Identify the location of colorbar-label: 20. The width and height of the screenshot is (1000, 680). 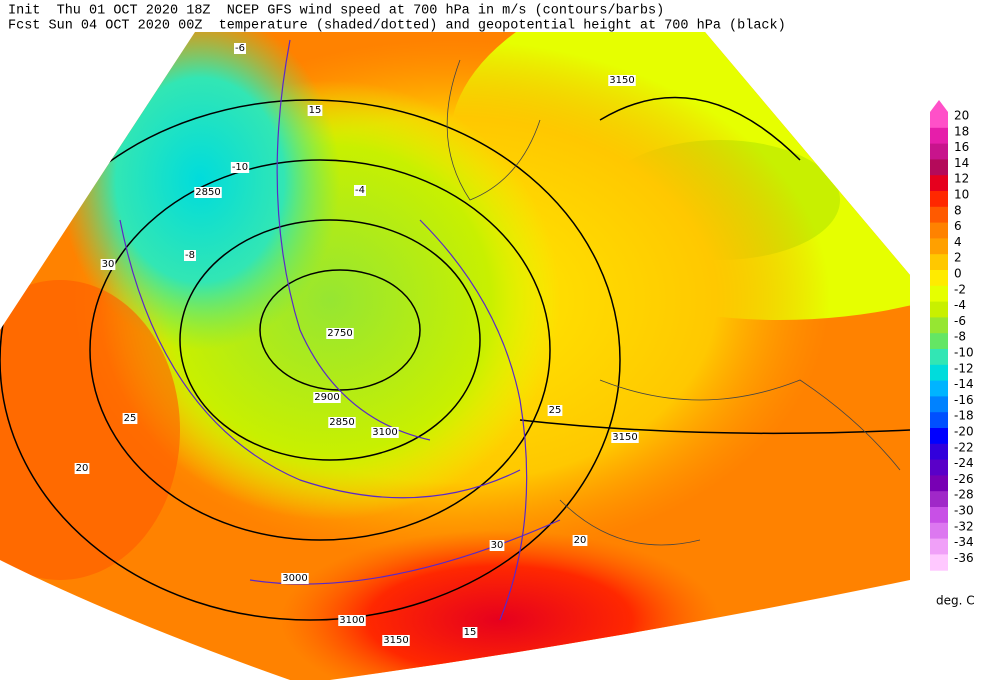
(961, 116).